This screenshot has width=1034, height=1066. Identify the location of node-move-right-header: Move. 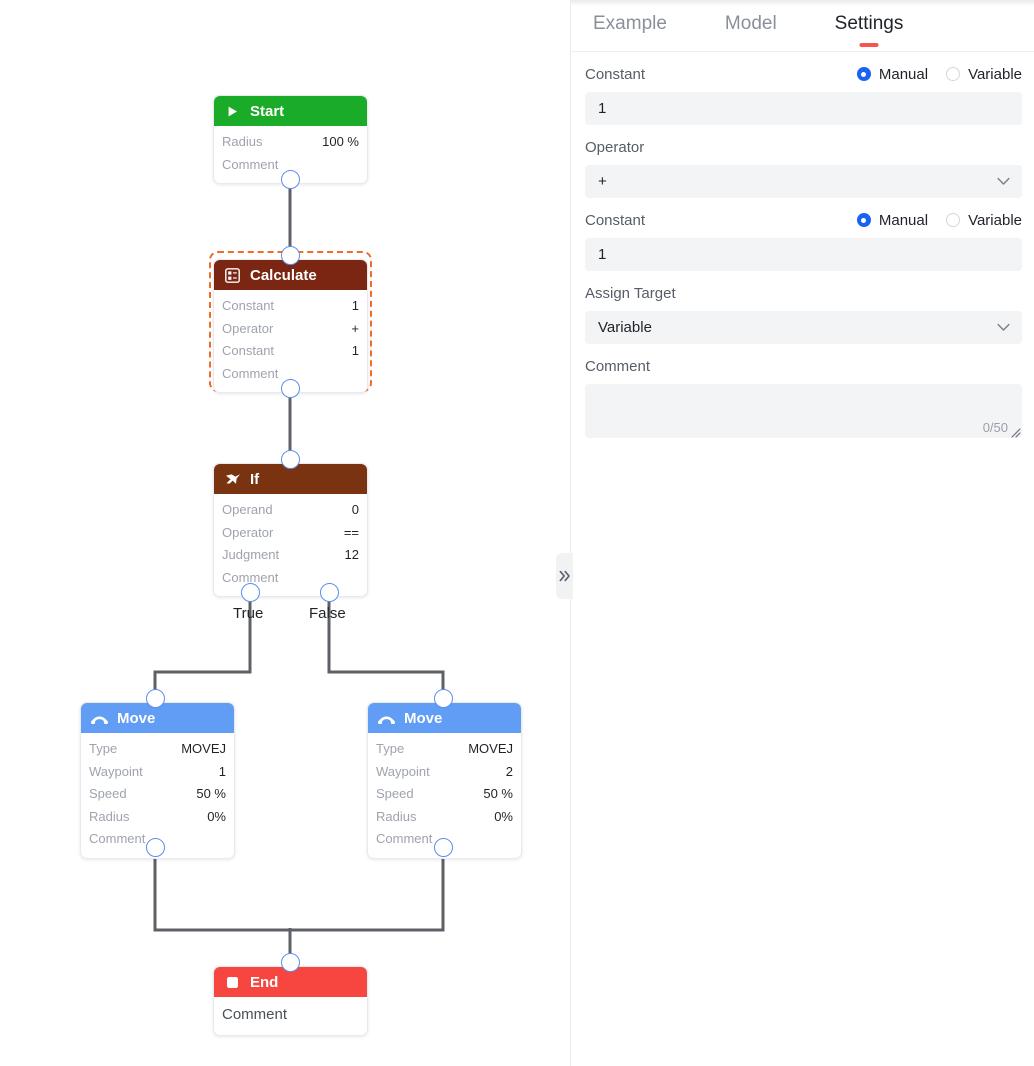
(444, 718).